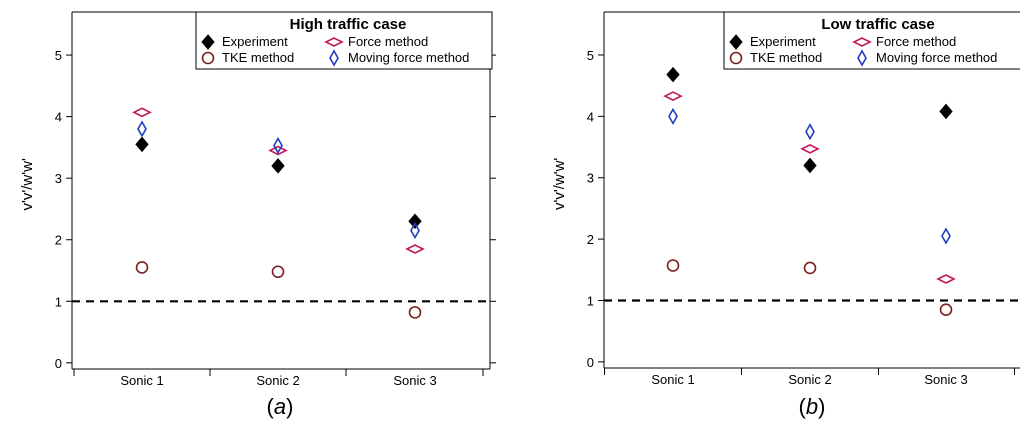 This screenshot has width=1020, height=425. I want to click on panel-a-ytick-label-5: 5, so click(58, 55).